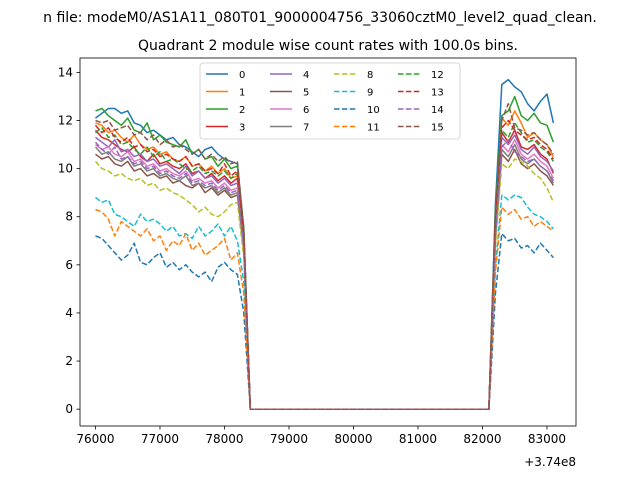 This screenshot has height=480, width=640. What do you see at coordinates (330, 101) in the screenshot?
I see `legend-box` at bounding box center [330, 101].